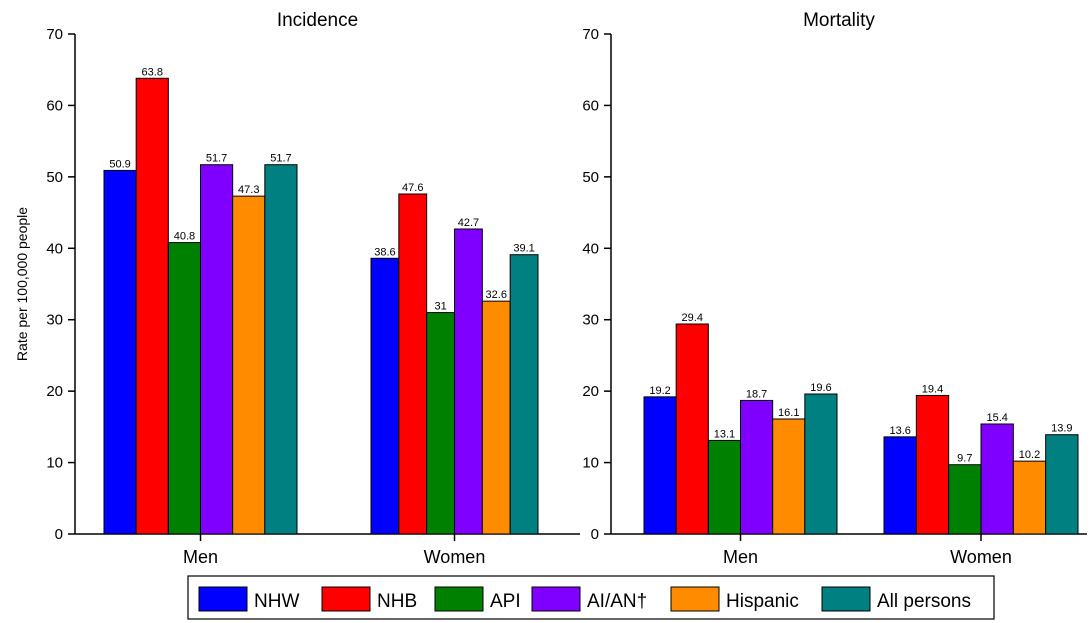 This screenshot has width=1091, height=623. Describe the element at coordinates (932, 389) in the screenshot. I see `data-label: 19.4` at that location.